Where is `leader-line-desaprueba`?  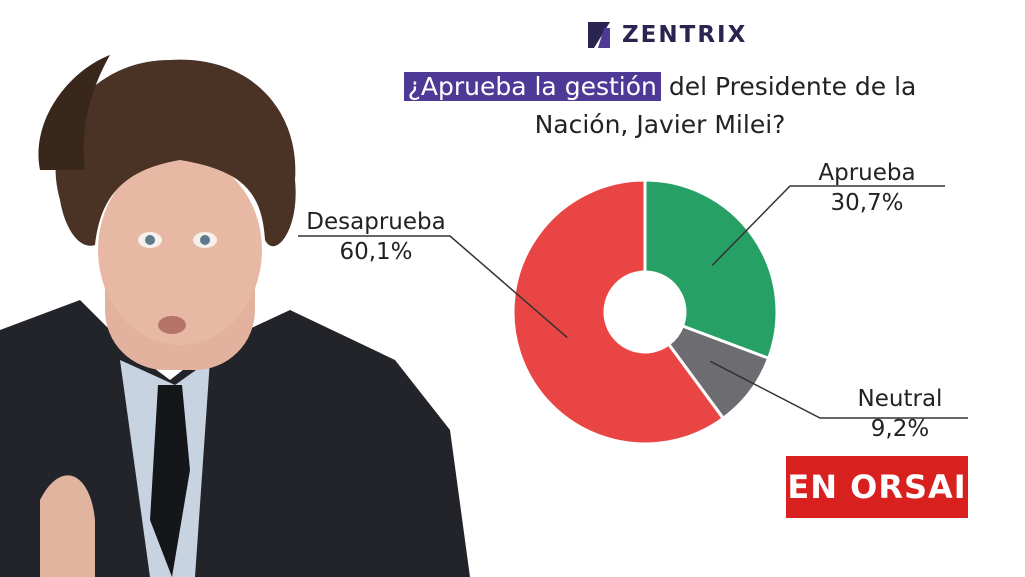
leader-line-desaprueba is located at coordinates (433, 287).